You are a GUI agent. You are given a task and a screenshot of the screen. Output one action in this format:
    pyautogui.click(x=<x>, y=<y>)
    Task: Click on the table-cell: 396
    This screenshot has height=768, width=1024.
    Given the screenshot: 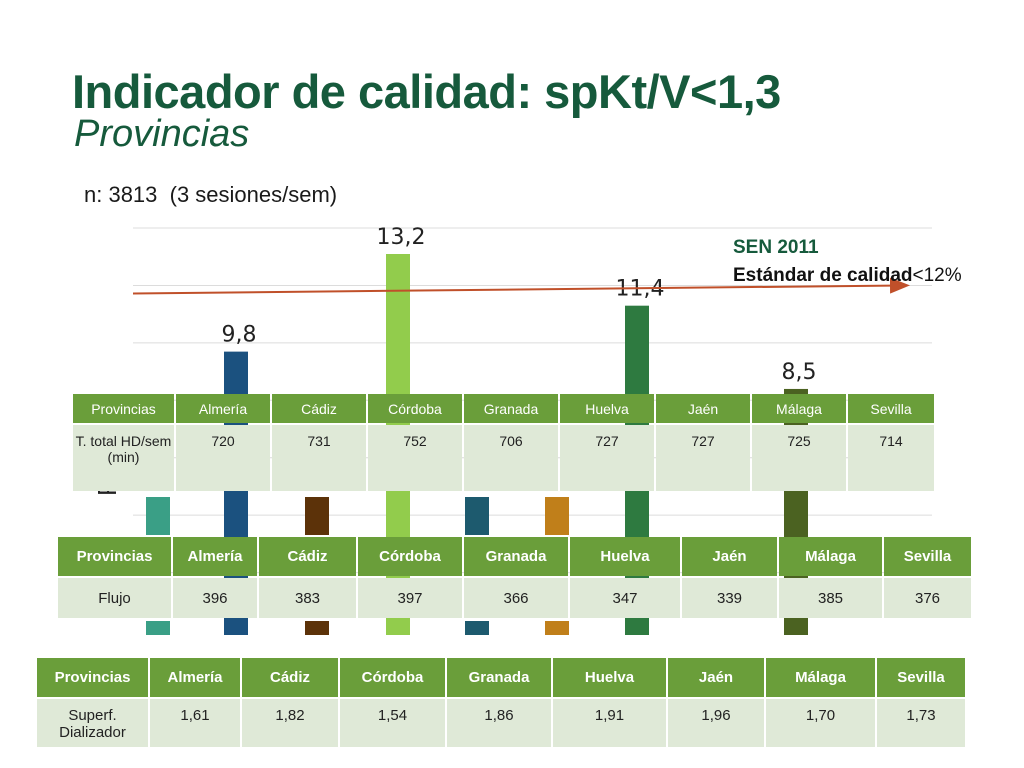 What is the action you would take?
    pyautogui.click(x=215, y=598)
    